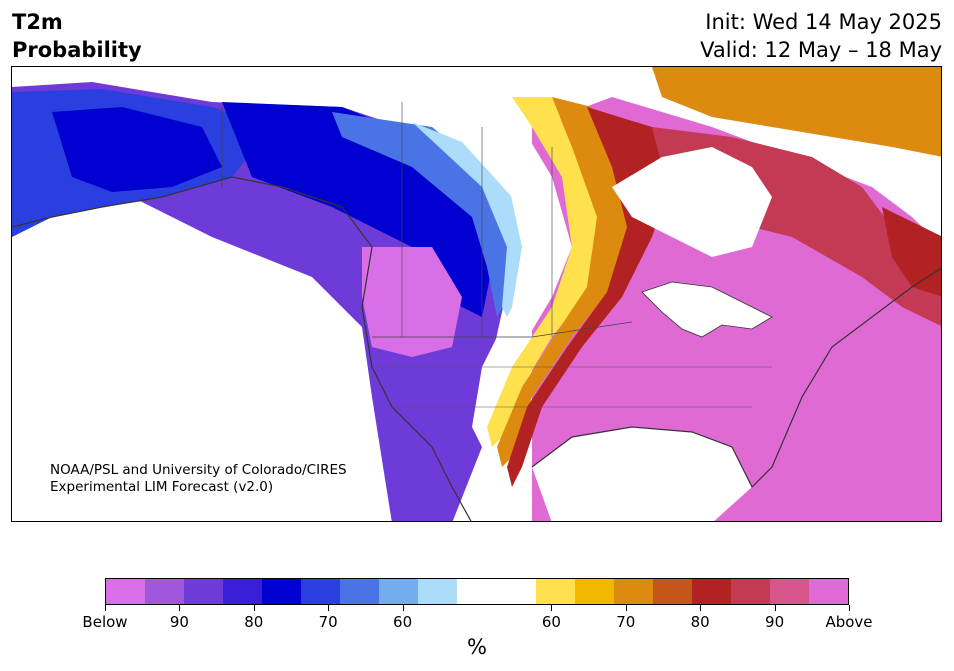 The height and width of the screenshot is (671, 954). Describe the element at coordinates (477, 647) in the screenshot. I see `colorbar-unit: %` at that location.